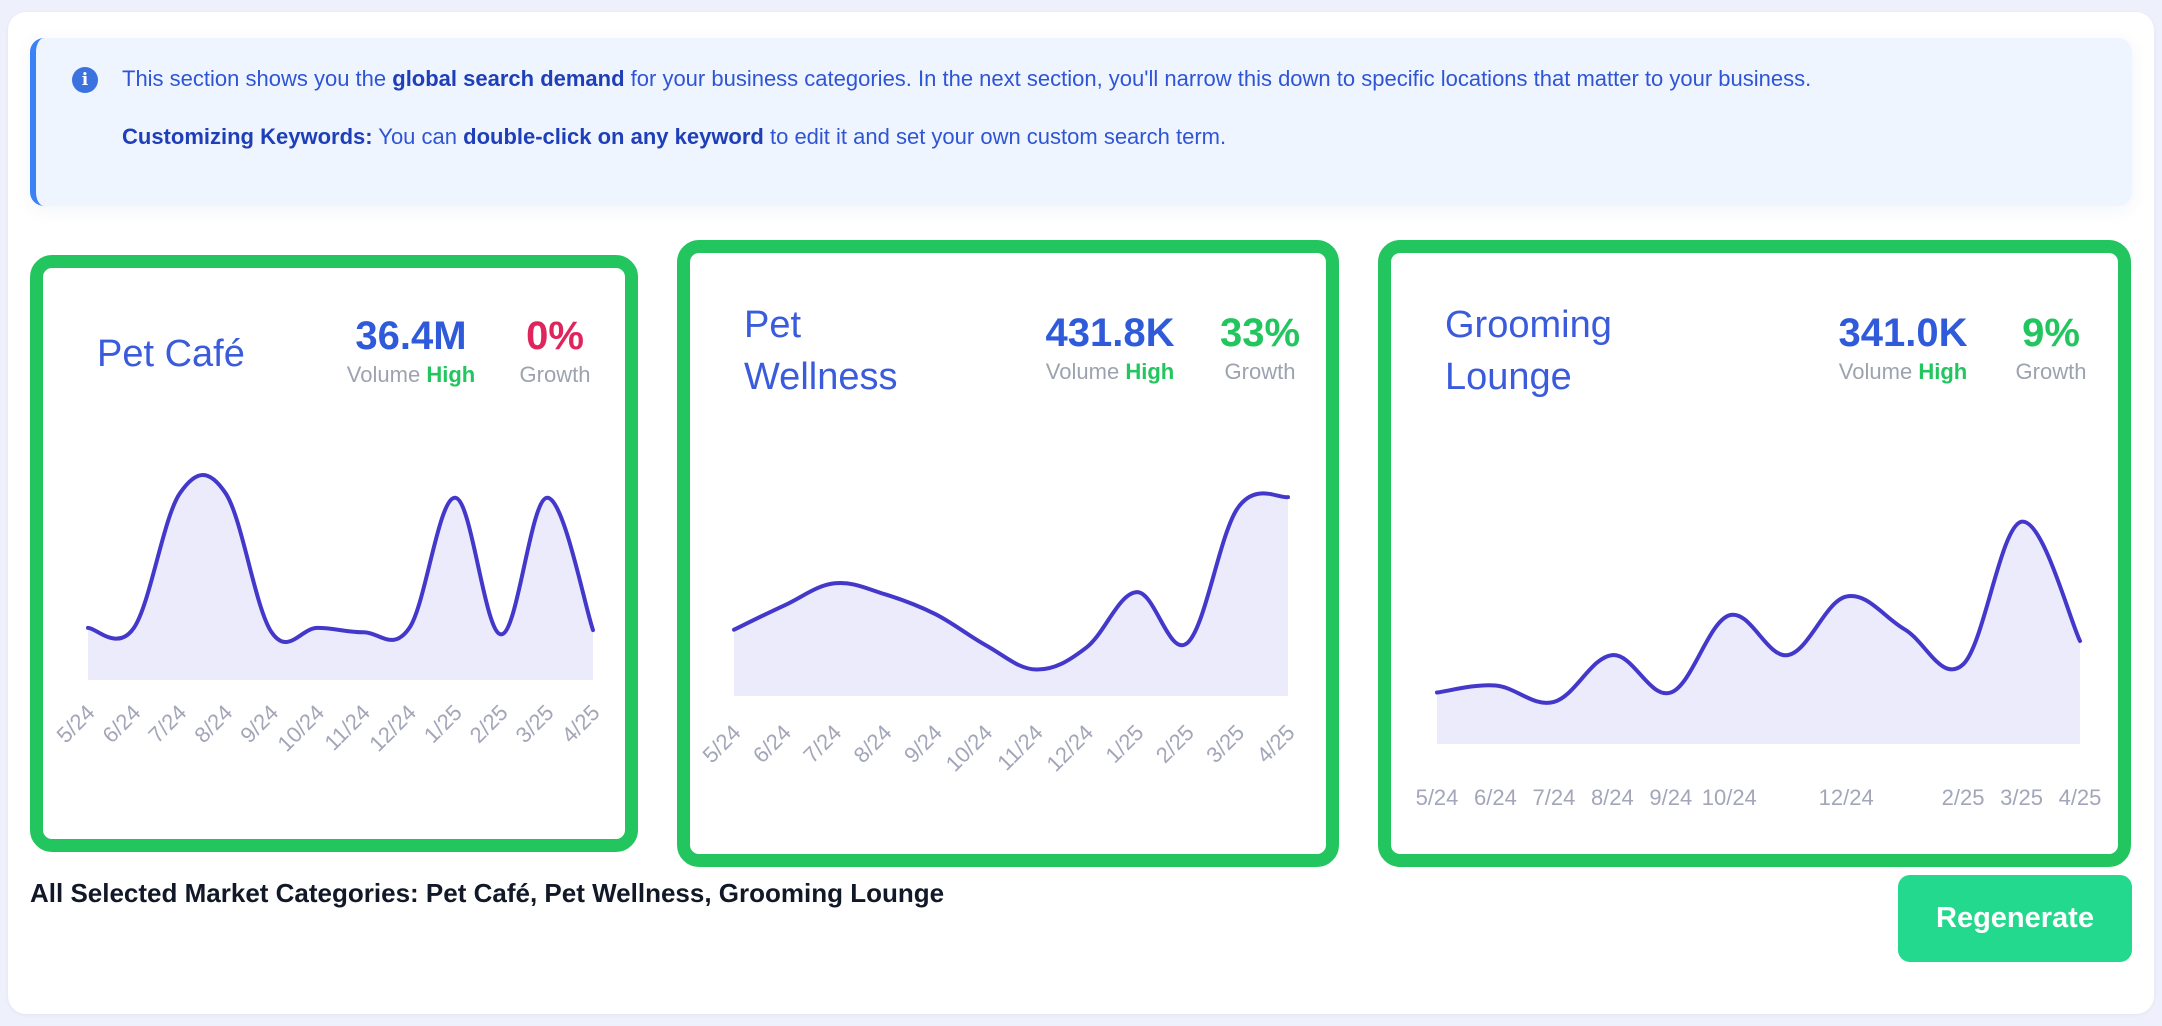 This screenshot has height=1026, width=2162. What do you see at coordinates (821, 351) in the screenshot?
I see `card-title: Pet Wellness` at bounding box center [821, 351].